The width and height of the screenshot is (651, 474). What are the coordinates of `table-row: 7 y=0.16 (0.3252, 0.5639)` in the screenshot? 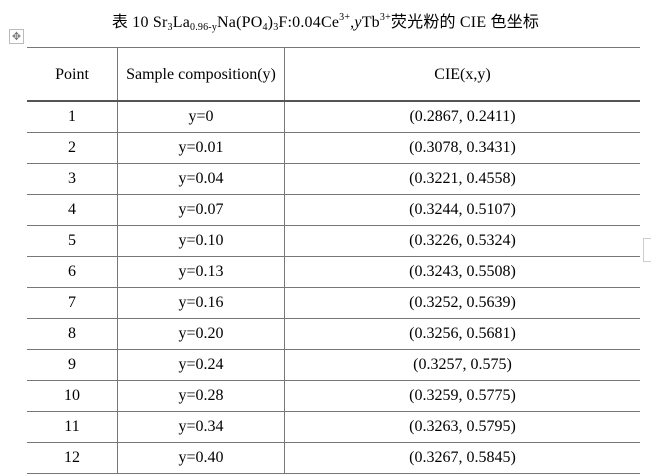 It's located at (333, 303).